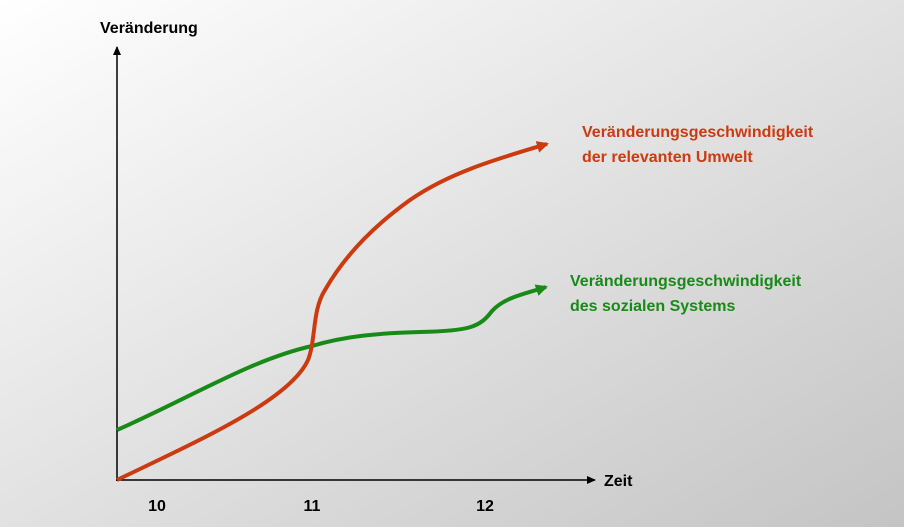 This screenshot has width=904, height=527. I want to click on x-tick-label: 12, so click(485, 506).